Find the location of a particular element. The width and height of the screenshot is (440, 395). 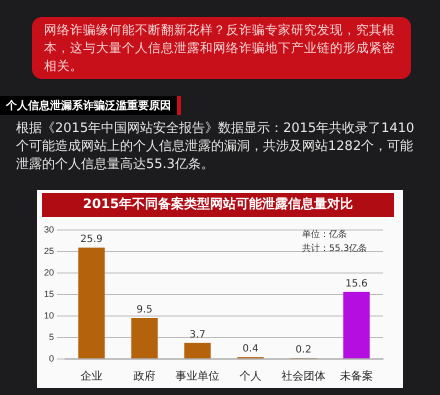

text: 网络诈骗缘何能不断翻新花样？反诈骗专家研究发现，究其根本，这与大量个人信息泄露和网络诈骗地下产业链的形成紧密相关。 is located at coordinates (221, 48).